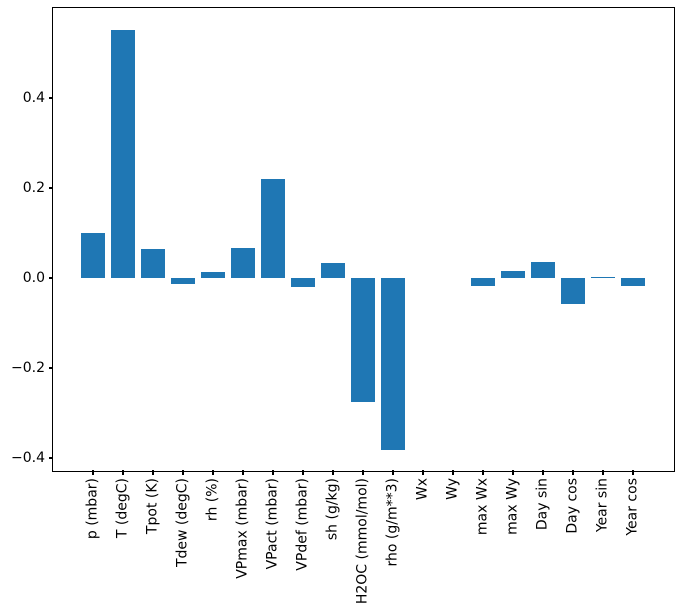 This screenshot has width=683, height=616. I want to click on x-tick-label-text: H2OC (mmol/mol), so click(362, 540).